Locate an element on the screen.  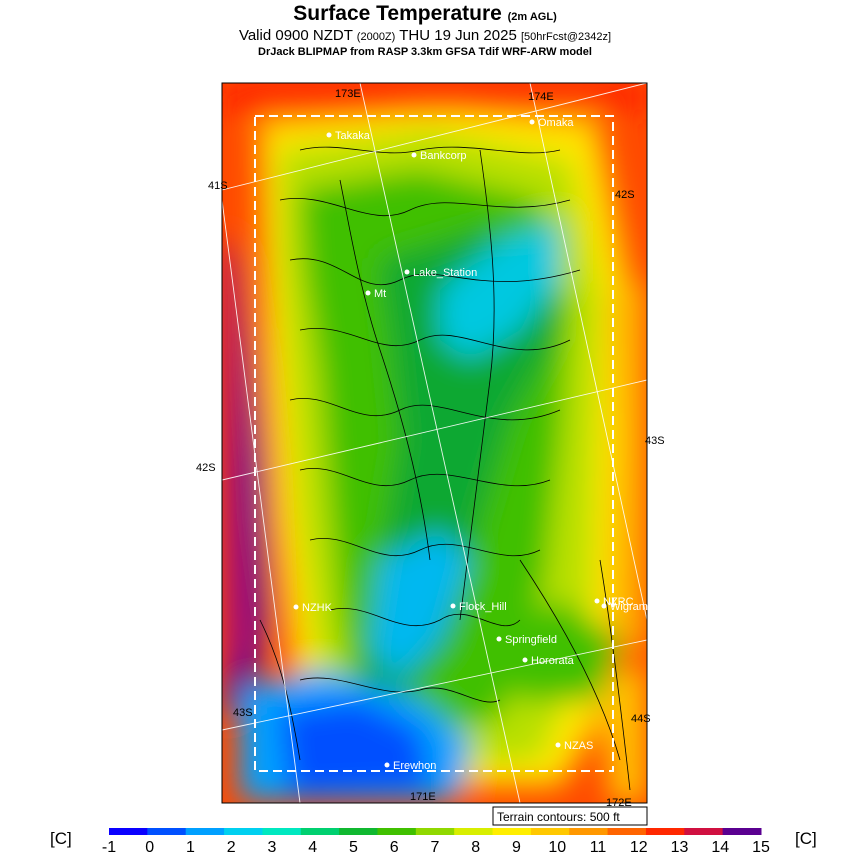
place-takaka: Takaka is located at coordinates (348, 136).